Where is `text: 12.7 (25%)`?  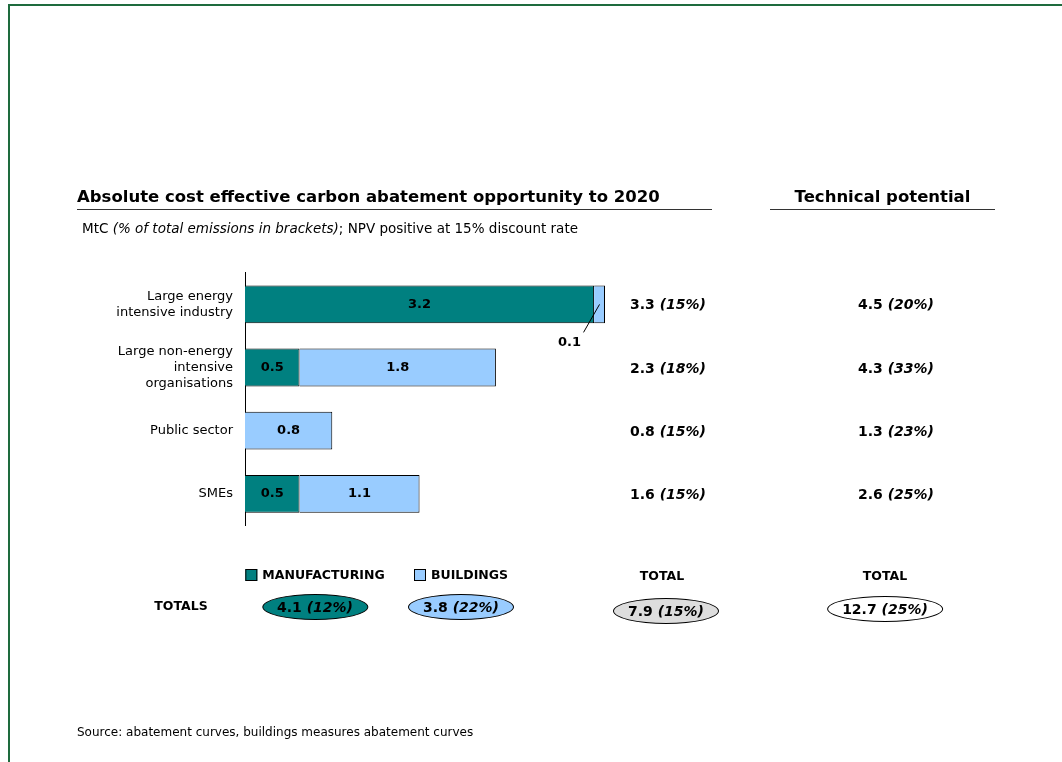 text: 12.7 (25%) is located at coordinates (885, 609).